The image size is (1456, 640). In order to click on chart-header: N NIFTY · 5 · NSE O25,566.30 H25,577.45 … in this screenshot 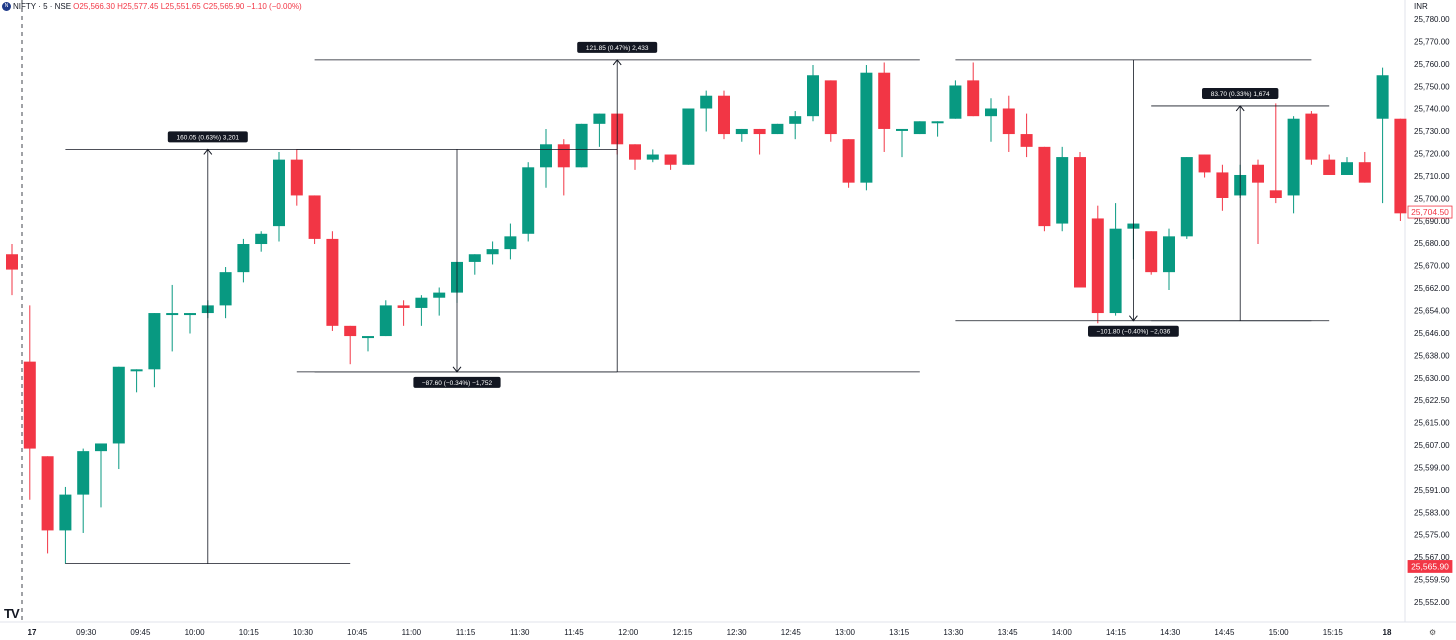, I will do `click(152, 6)`.